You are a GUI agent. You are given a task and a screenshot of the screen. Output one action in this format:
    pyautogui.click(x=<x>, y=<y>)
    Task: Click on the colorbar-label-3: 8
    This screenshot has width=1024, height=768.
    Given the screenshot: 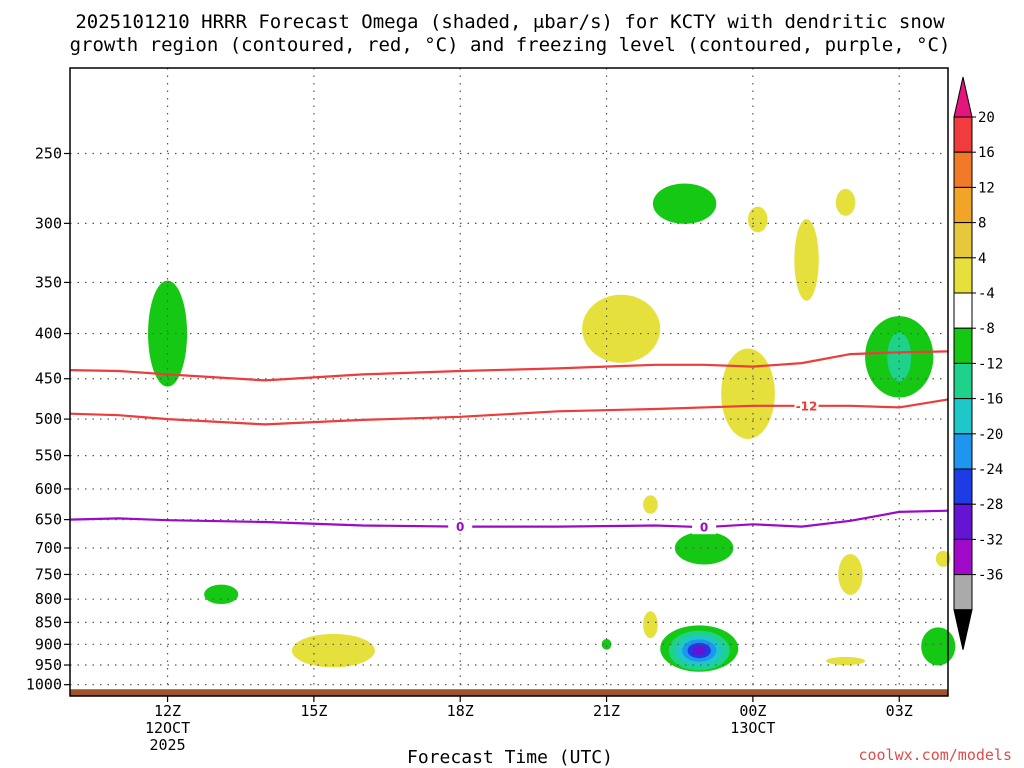 What is the action you would take?
    pyautogui.click(x=982, y=224)
    